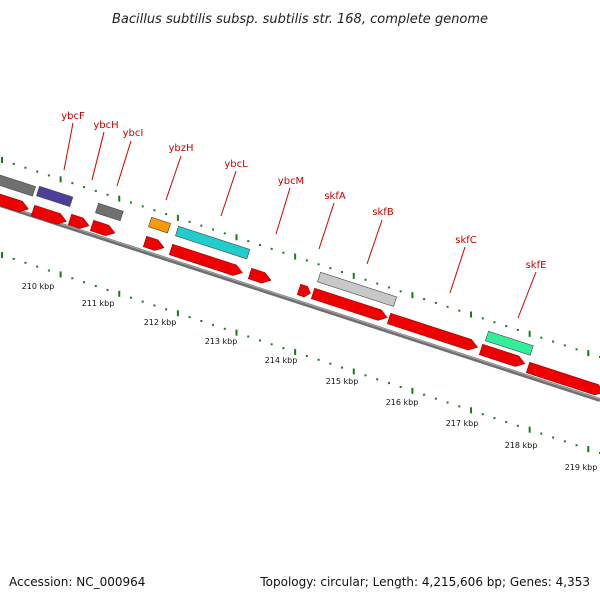 This screenshot has height=600, width=600. What do you see at coordinates (466, 240) in the screenshot?
I see `gene-label-skfC: skfC` at bounding box center [466, 240].